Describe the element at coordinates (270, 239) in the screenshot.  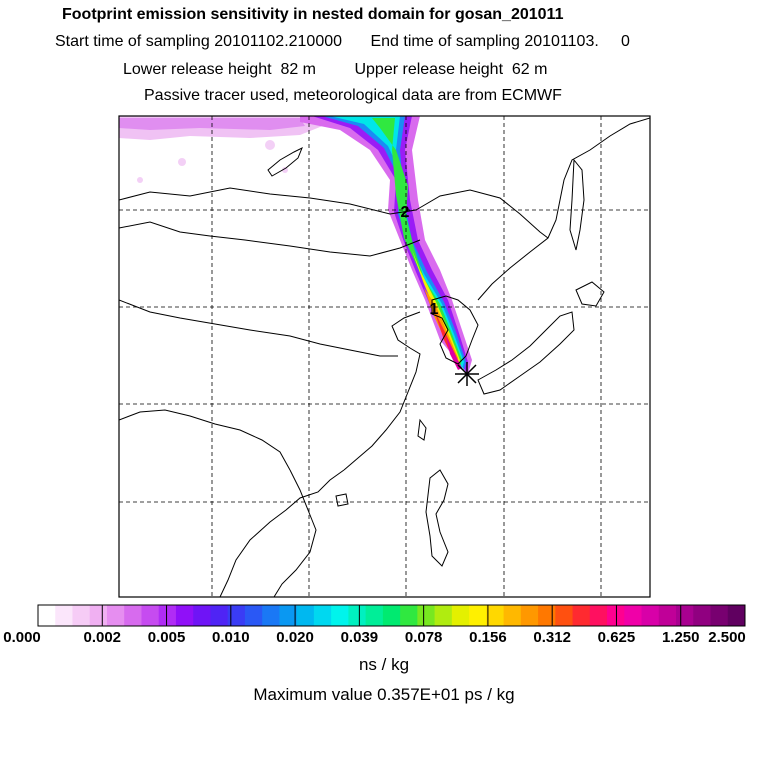
I see `china-mongolia-border` at that location.